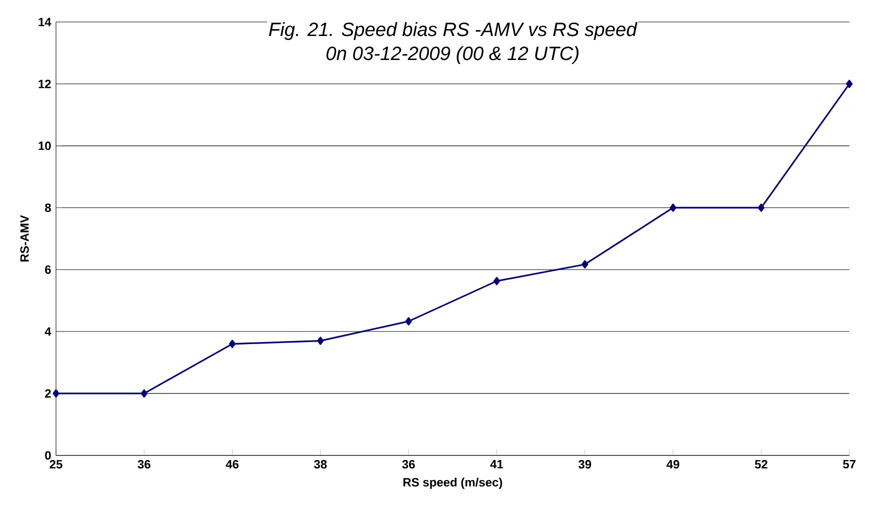 Image resolution: width=873 pixels, height=514 pixels. I want to click on x-axis-title: RS speed (m/sec), so click(452, 483).